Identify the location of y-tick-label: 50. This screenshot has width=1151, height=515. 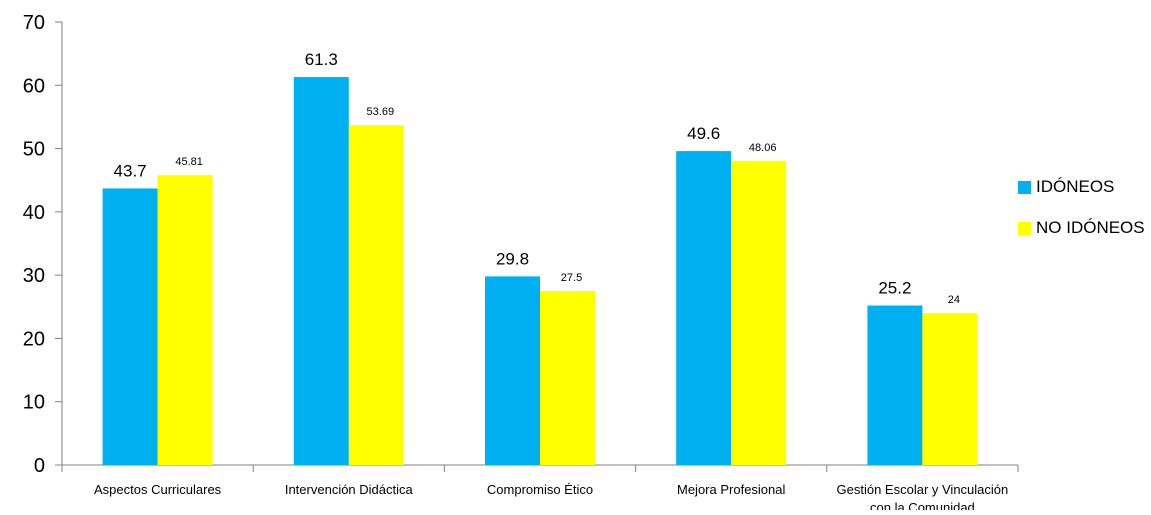
(34, 150).